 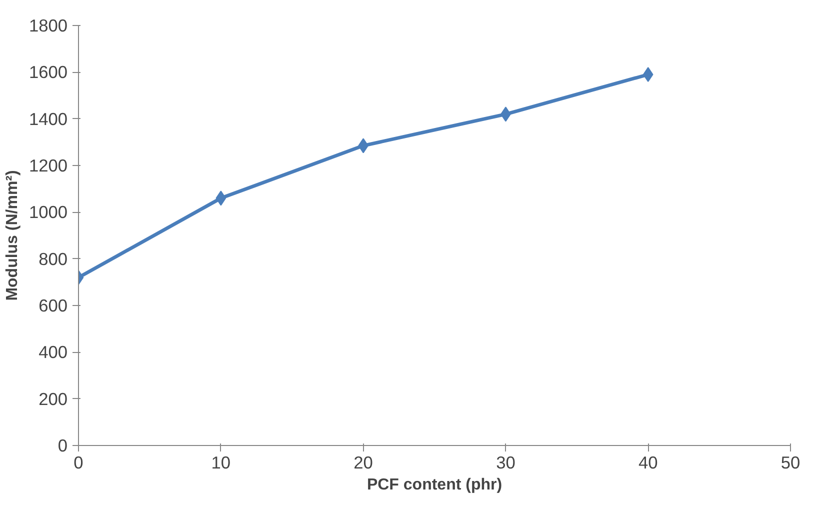 I want to click on y-tick-label: 1000, so click(x=48, y=212).